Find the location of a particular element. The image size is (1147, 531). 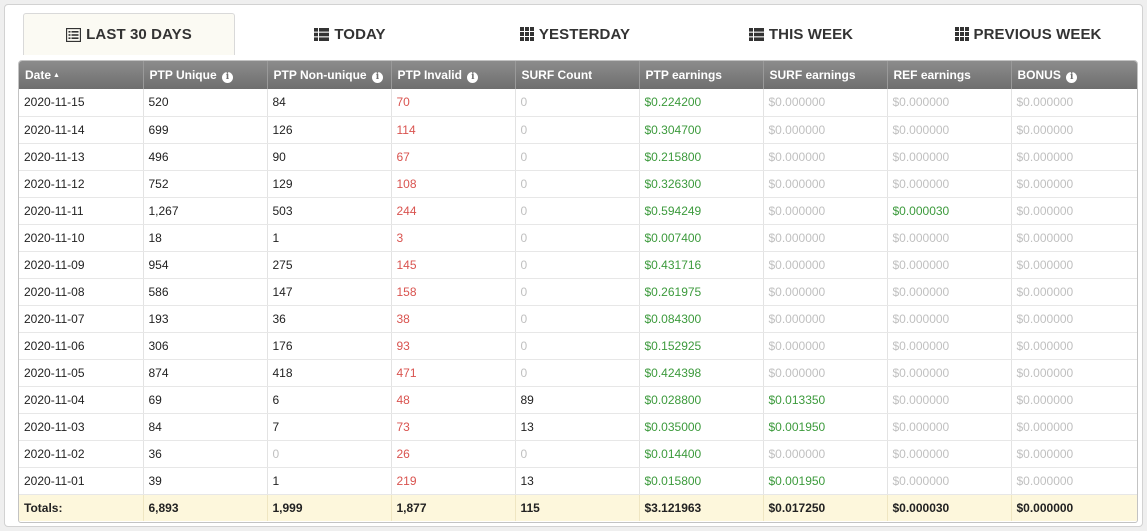

column-header-bonus: BONUS i is located at coordinates (1074, 75).